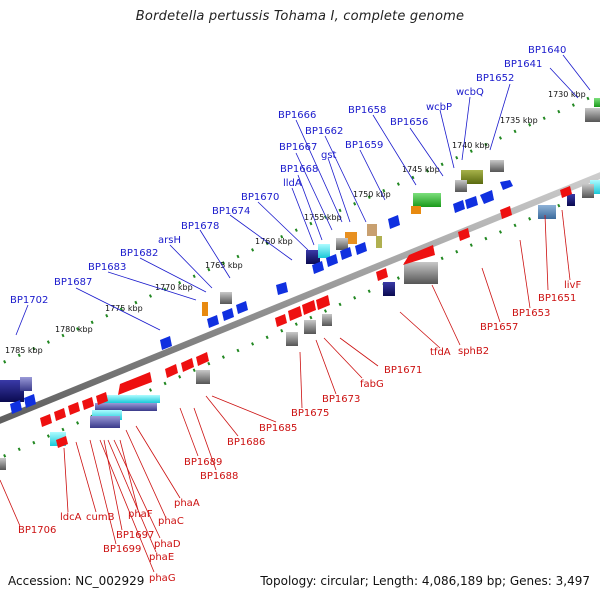 This screenshot has height=600, width=600. I want to click on gene-label: BP1682, so click(139, 253).